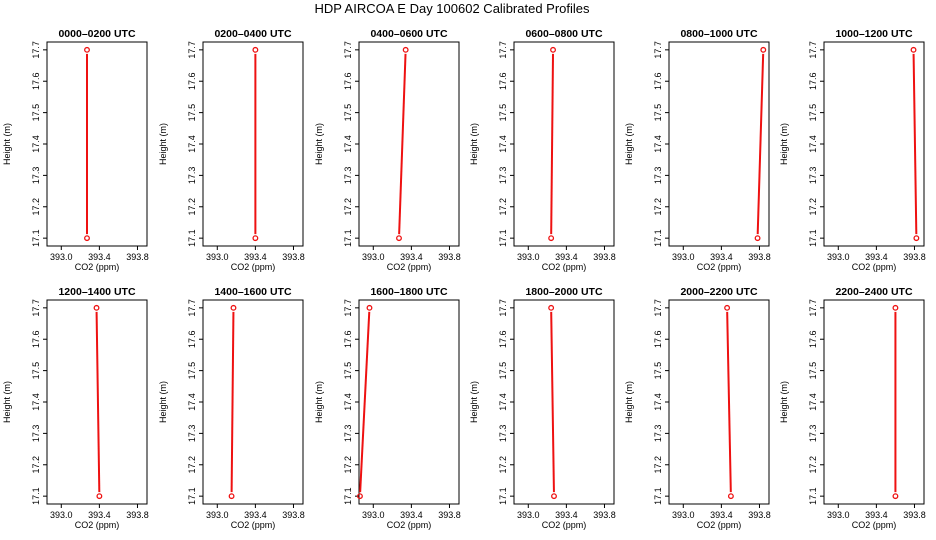 The width and height of the screenshot is (936, 540). What do you see at coordinates (718, 34) in the screenshot?
I see `panel-title: 0800–1000 UTC` at bounding box center [718, 34].